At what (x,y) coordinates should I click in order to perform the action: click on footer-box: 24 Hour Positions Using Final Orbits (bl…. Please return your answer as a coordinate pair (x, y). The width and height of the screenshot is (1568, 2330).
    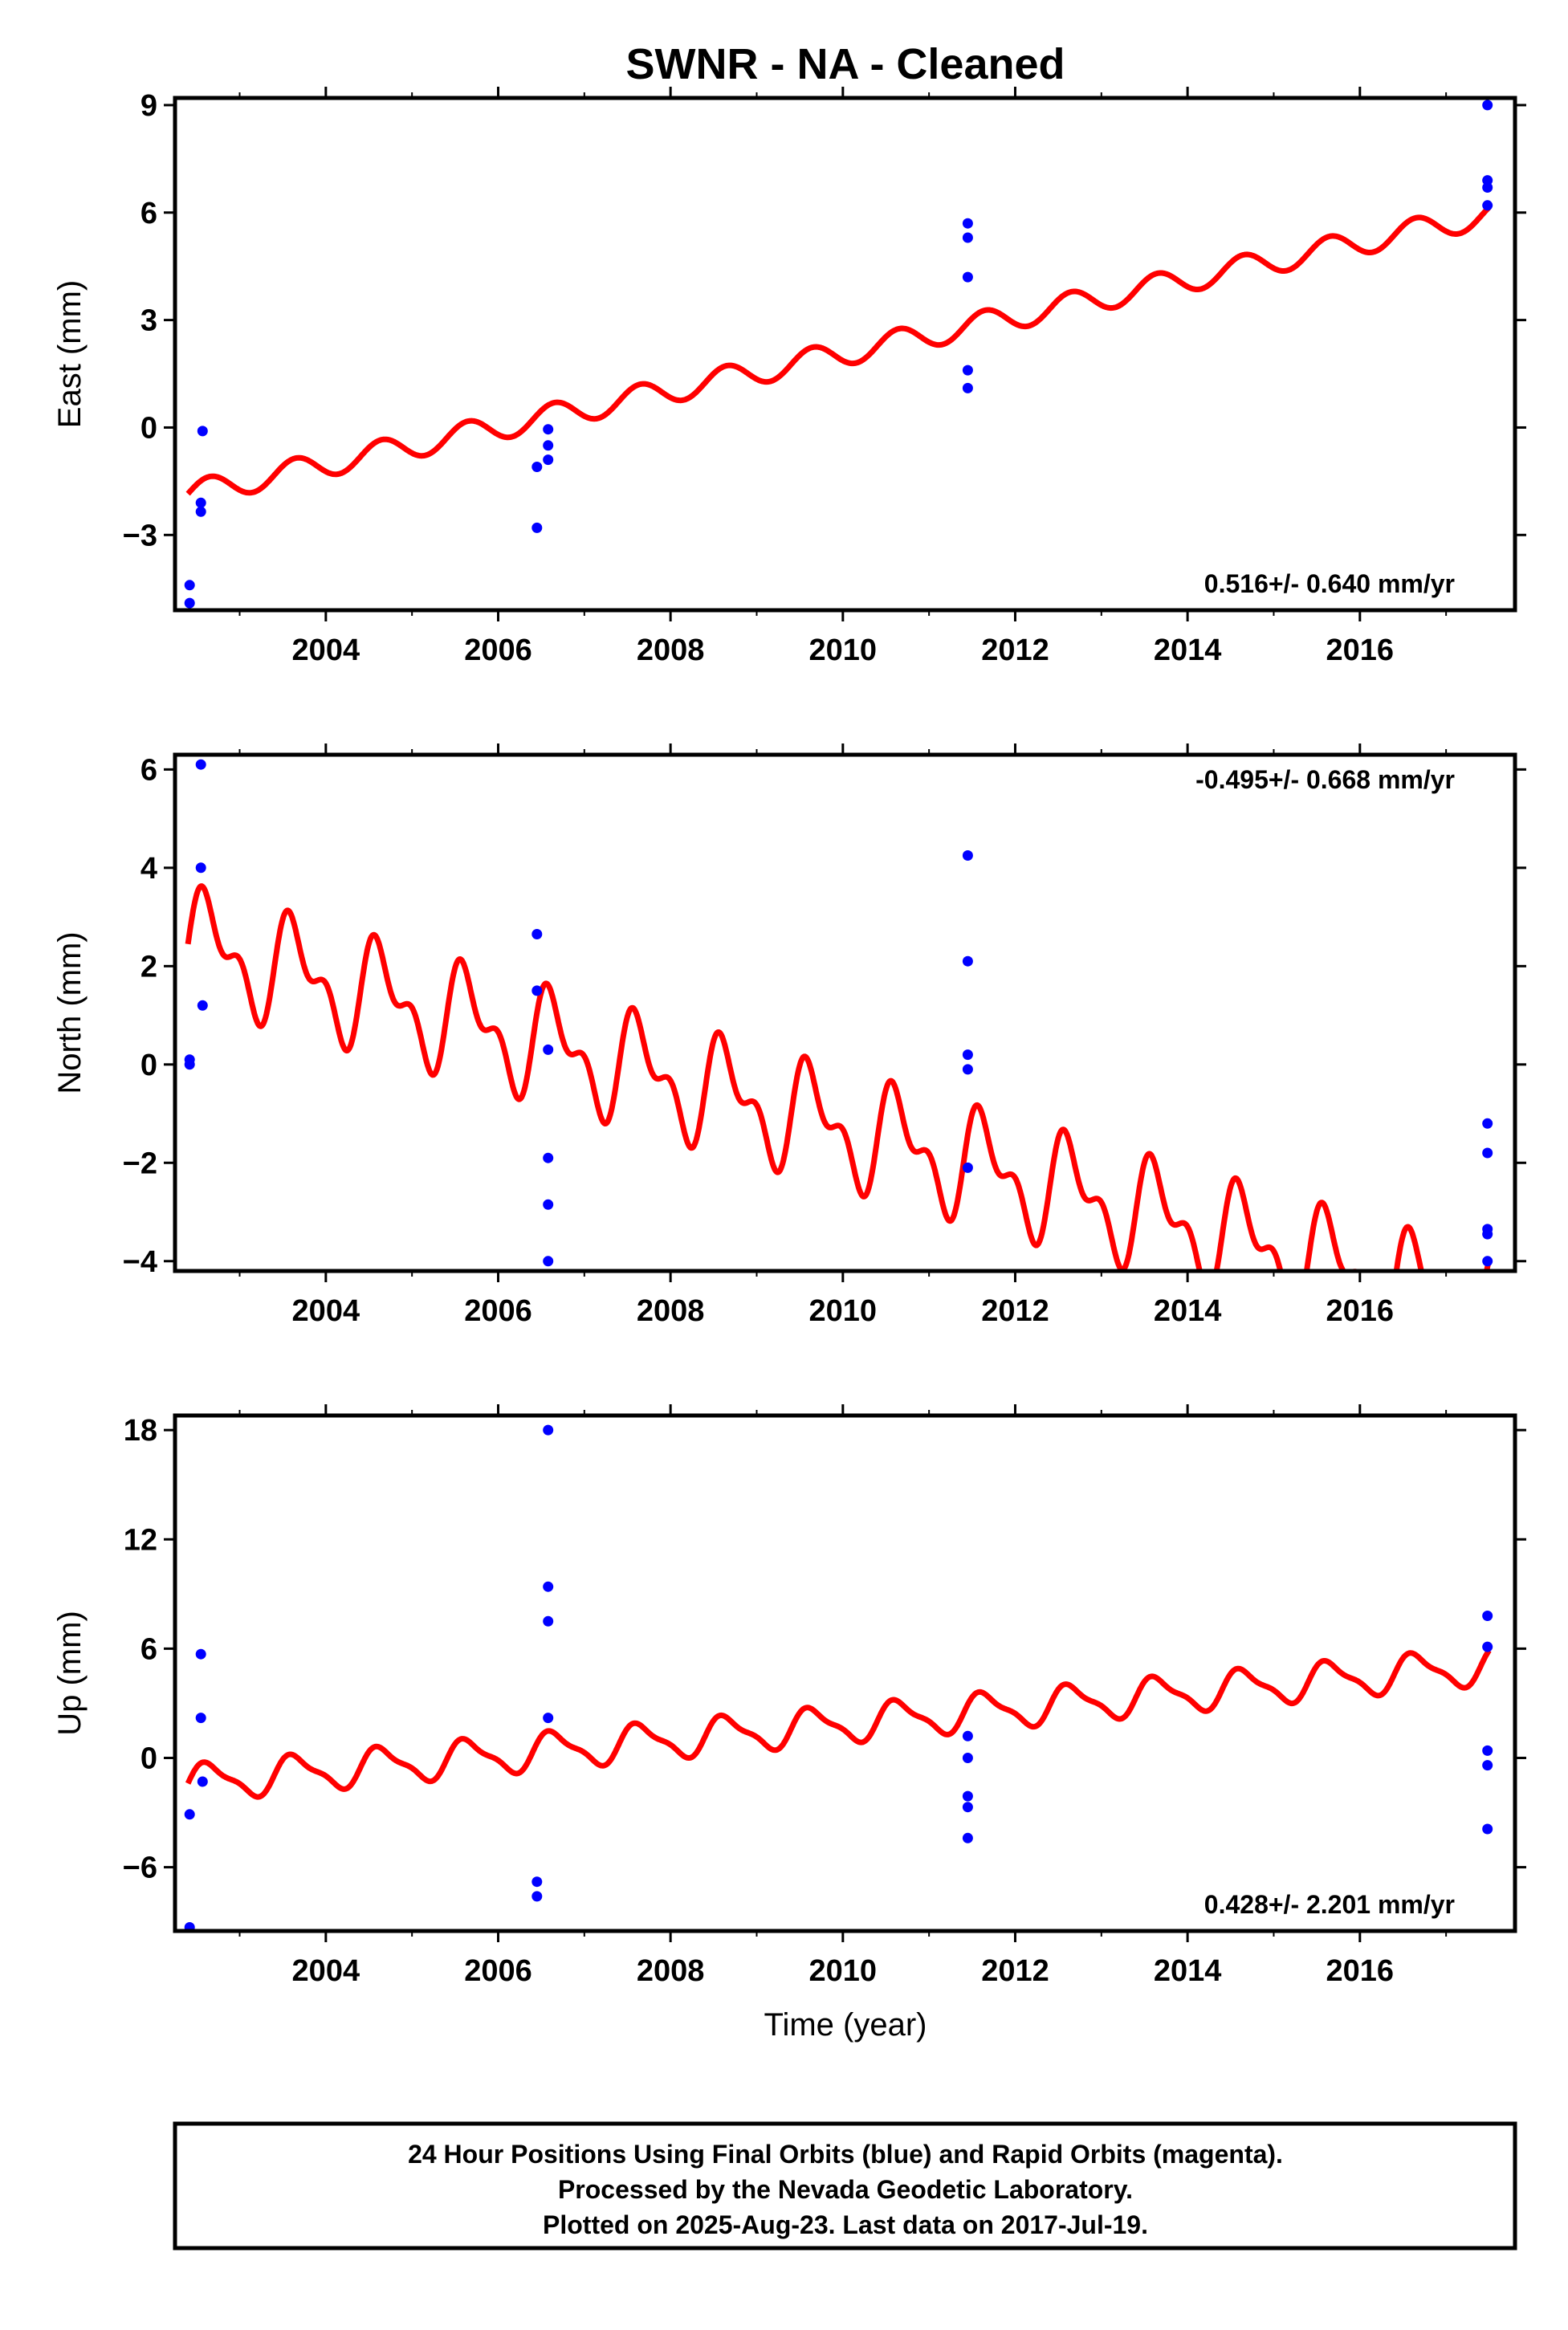
    Looking at the image, I should click on (845, 2186).